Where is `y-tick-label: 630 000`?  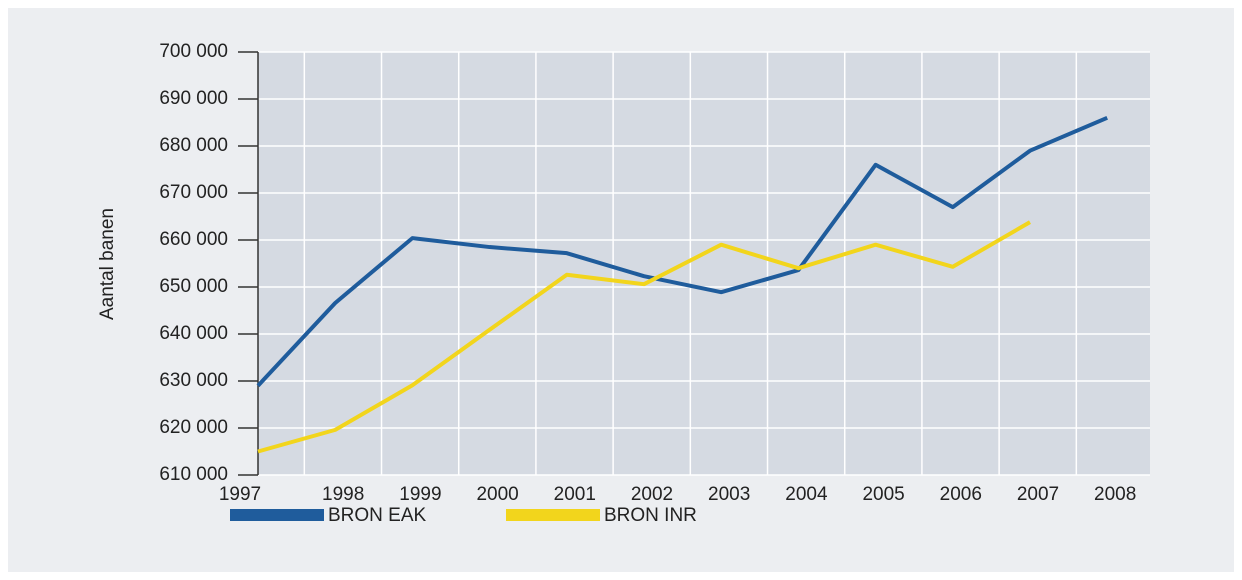 y-tick-label: 630 000 is located at coordinates (193, 380).